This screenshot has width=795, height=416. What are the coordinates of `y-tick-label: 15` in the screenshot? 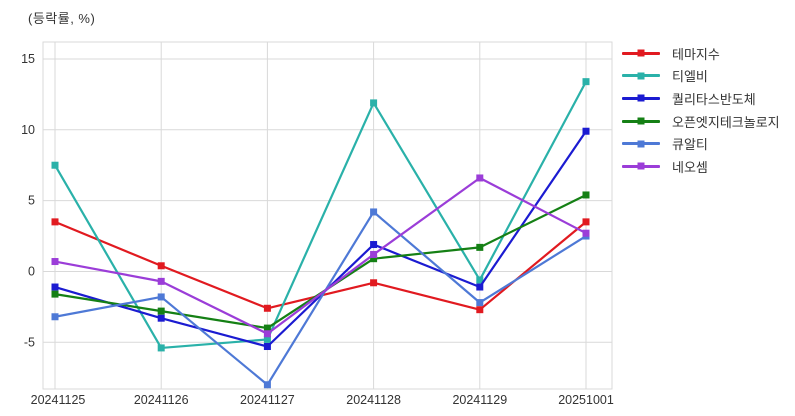 It's located at (28, 59).